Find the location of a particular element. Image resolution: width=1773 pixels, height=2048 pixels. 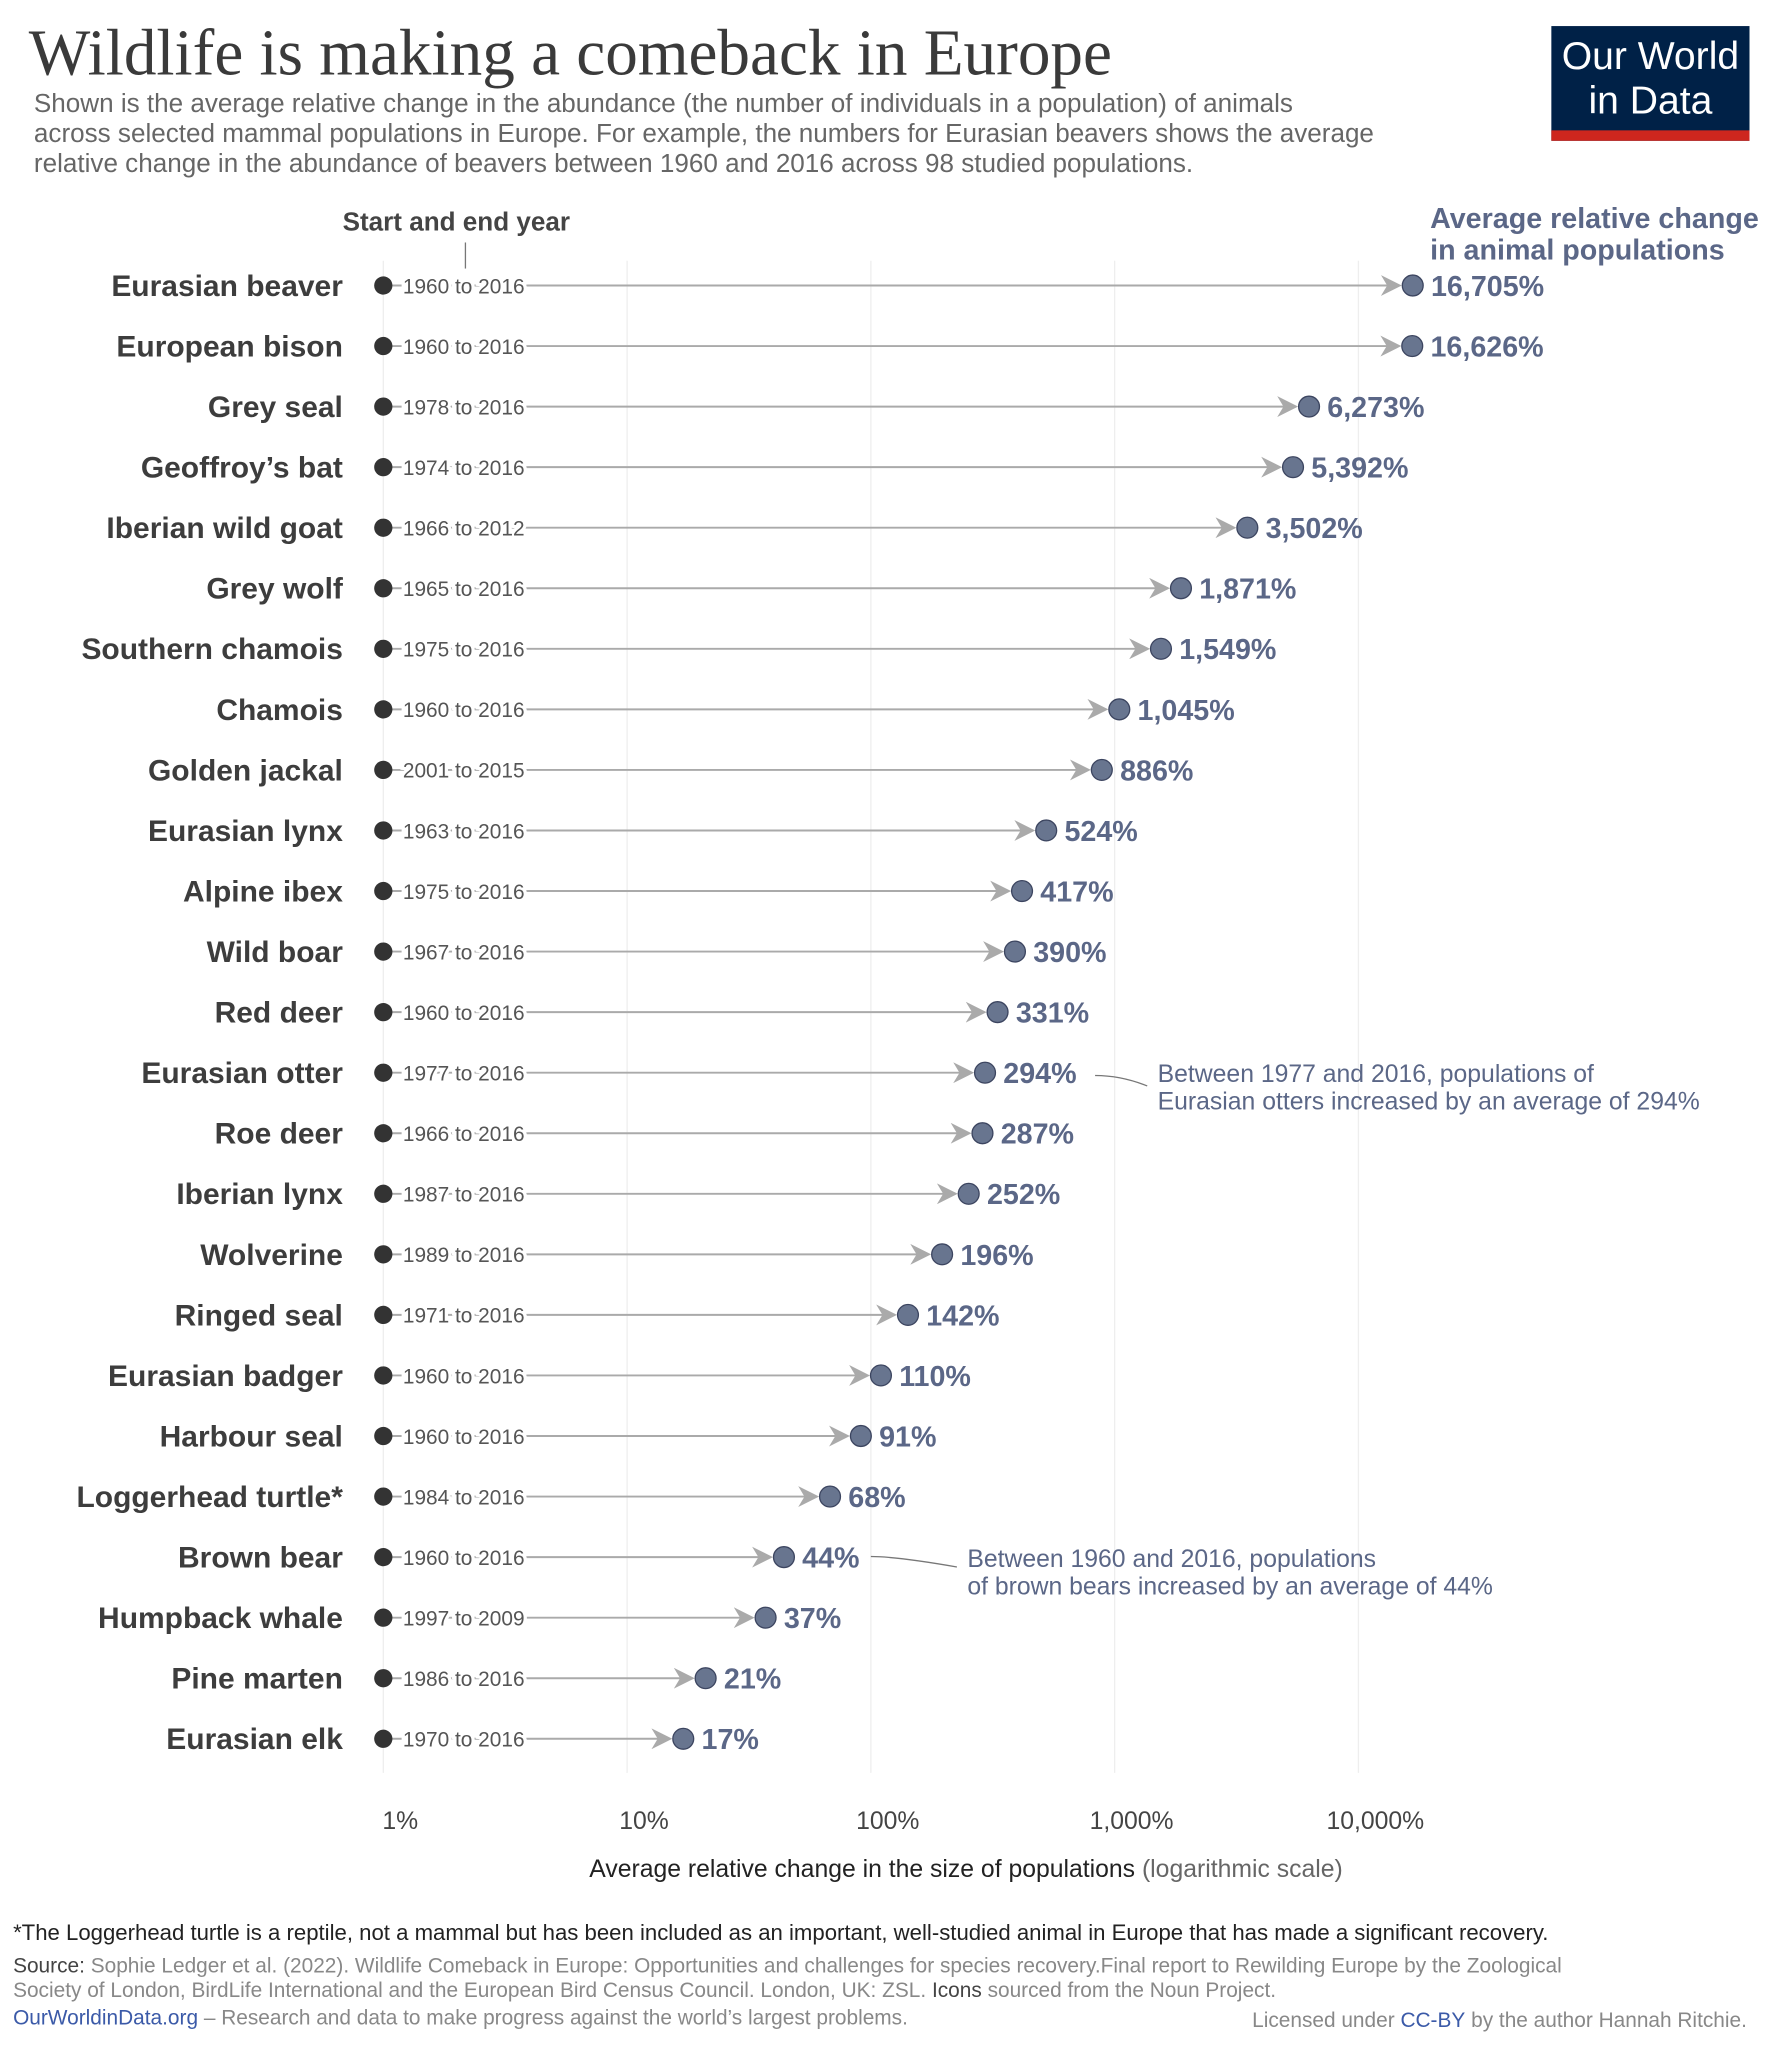

period-label: 1987 to 2016 is located at coordinates (464, 1195).